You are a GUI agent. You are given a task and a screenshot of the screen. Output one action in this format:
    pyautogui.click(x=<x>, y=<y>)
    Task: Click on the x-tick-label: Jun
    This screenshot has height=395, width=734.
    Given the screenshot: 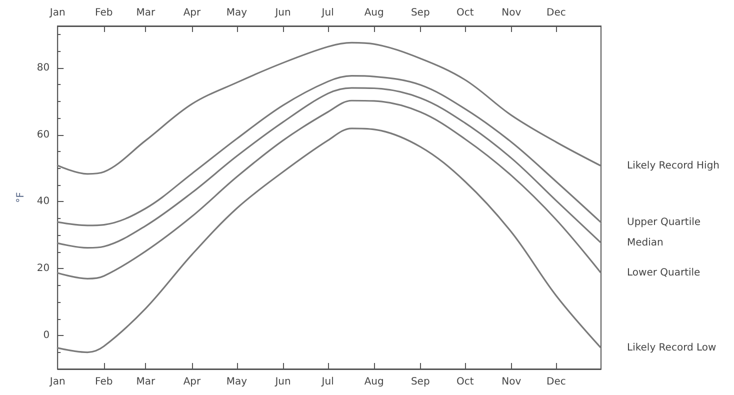 What is the action you would take?
    pyautogui.click(x=282, y=382)
    